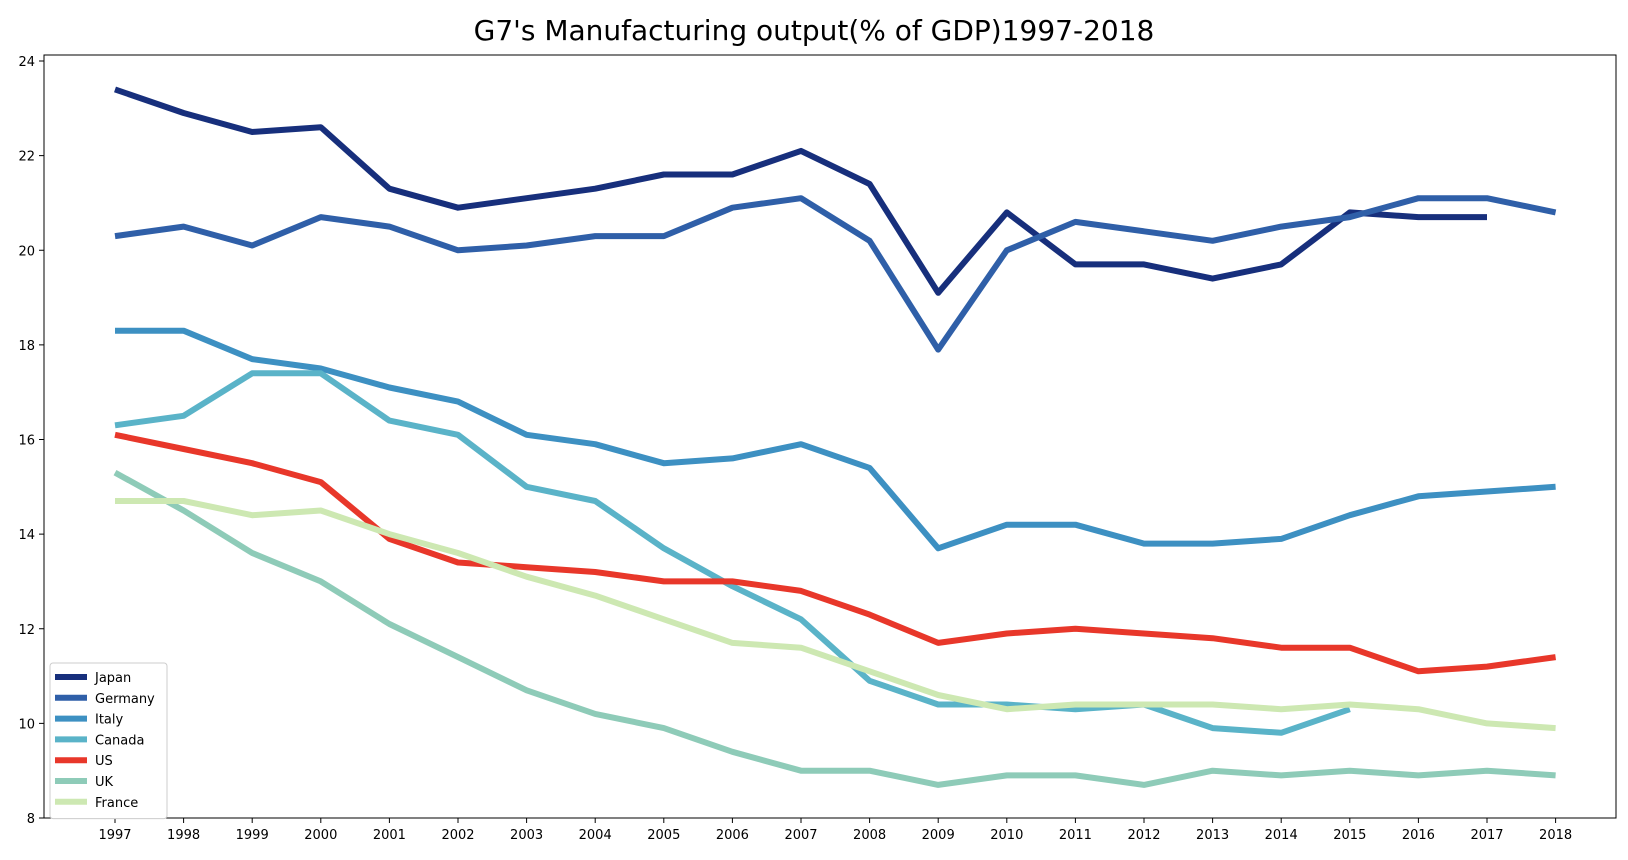 Image resolution: width=1628 pixels, height=860 pixels. I want to click on x-tick-label: 2001, so click(389, 835).